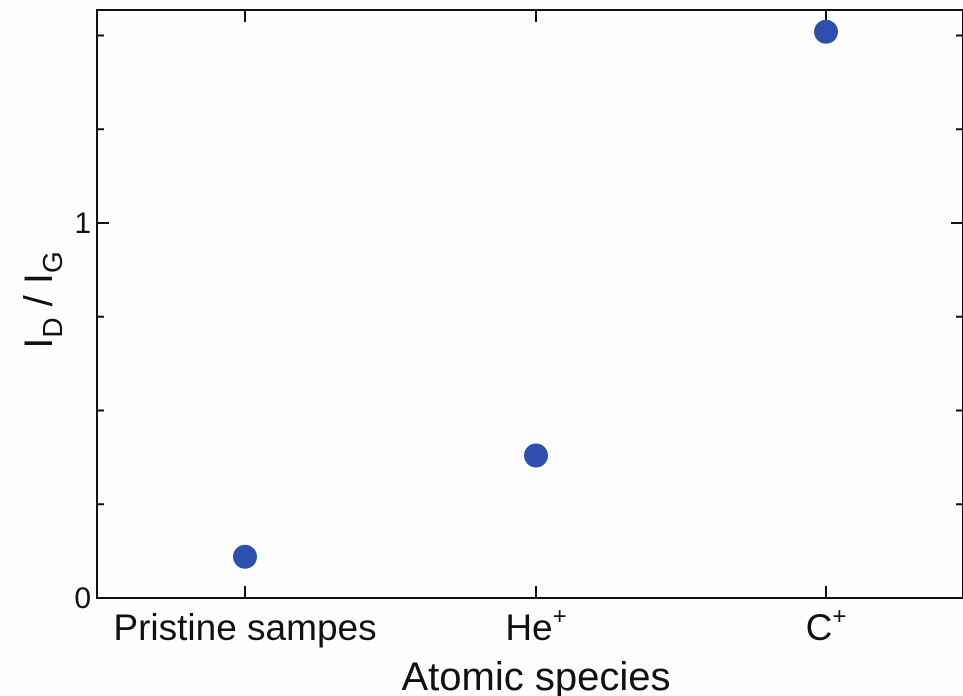  What do you see at coordinates (52, 327) in the screenshot?
I see `y-axis-title-sub1: D` at bounding box center [52, 327].